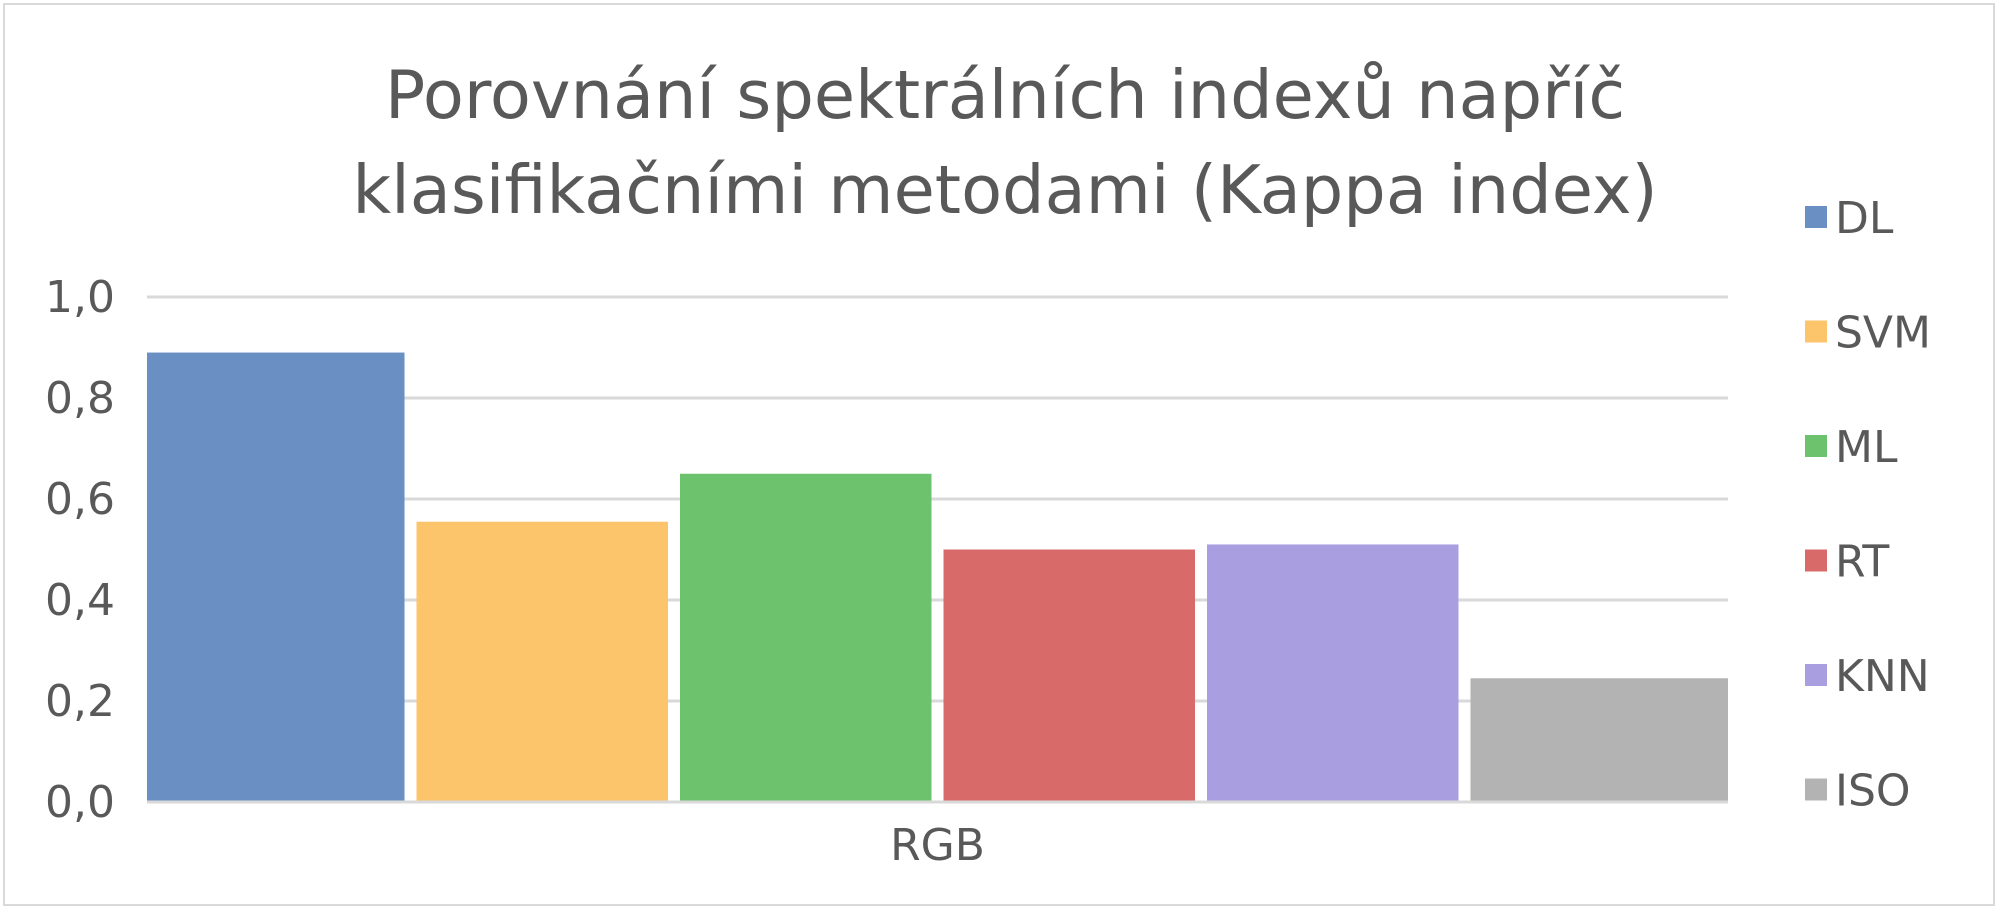  What do you see at coordinates (1816, 446) in the screenshot?
I see `legend-swatch-ml` at bounding box center [1816, 446].